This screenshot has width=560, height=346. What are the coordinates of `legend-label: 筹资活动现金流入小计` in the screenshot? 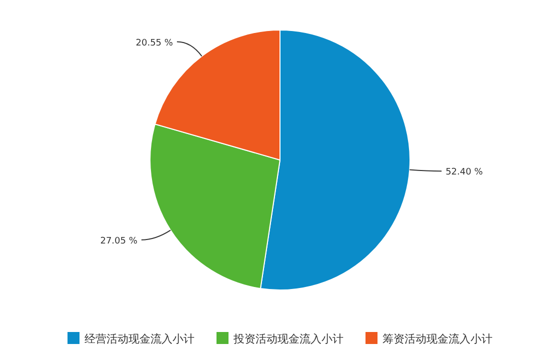 It's located at (437, 339).